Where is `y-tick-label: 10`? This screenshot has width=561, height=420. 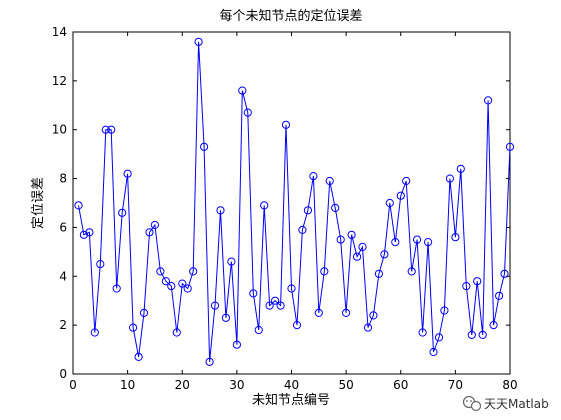
y-tick-label: 10 is located at coordinates (59, 130).